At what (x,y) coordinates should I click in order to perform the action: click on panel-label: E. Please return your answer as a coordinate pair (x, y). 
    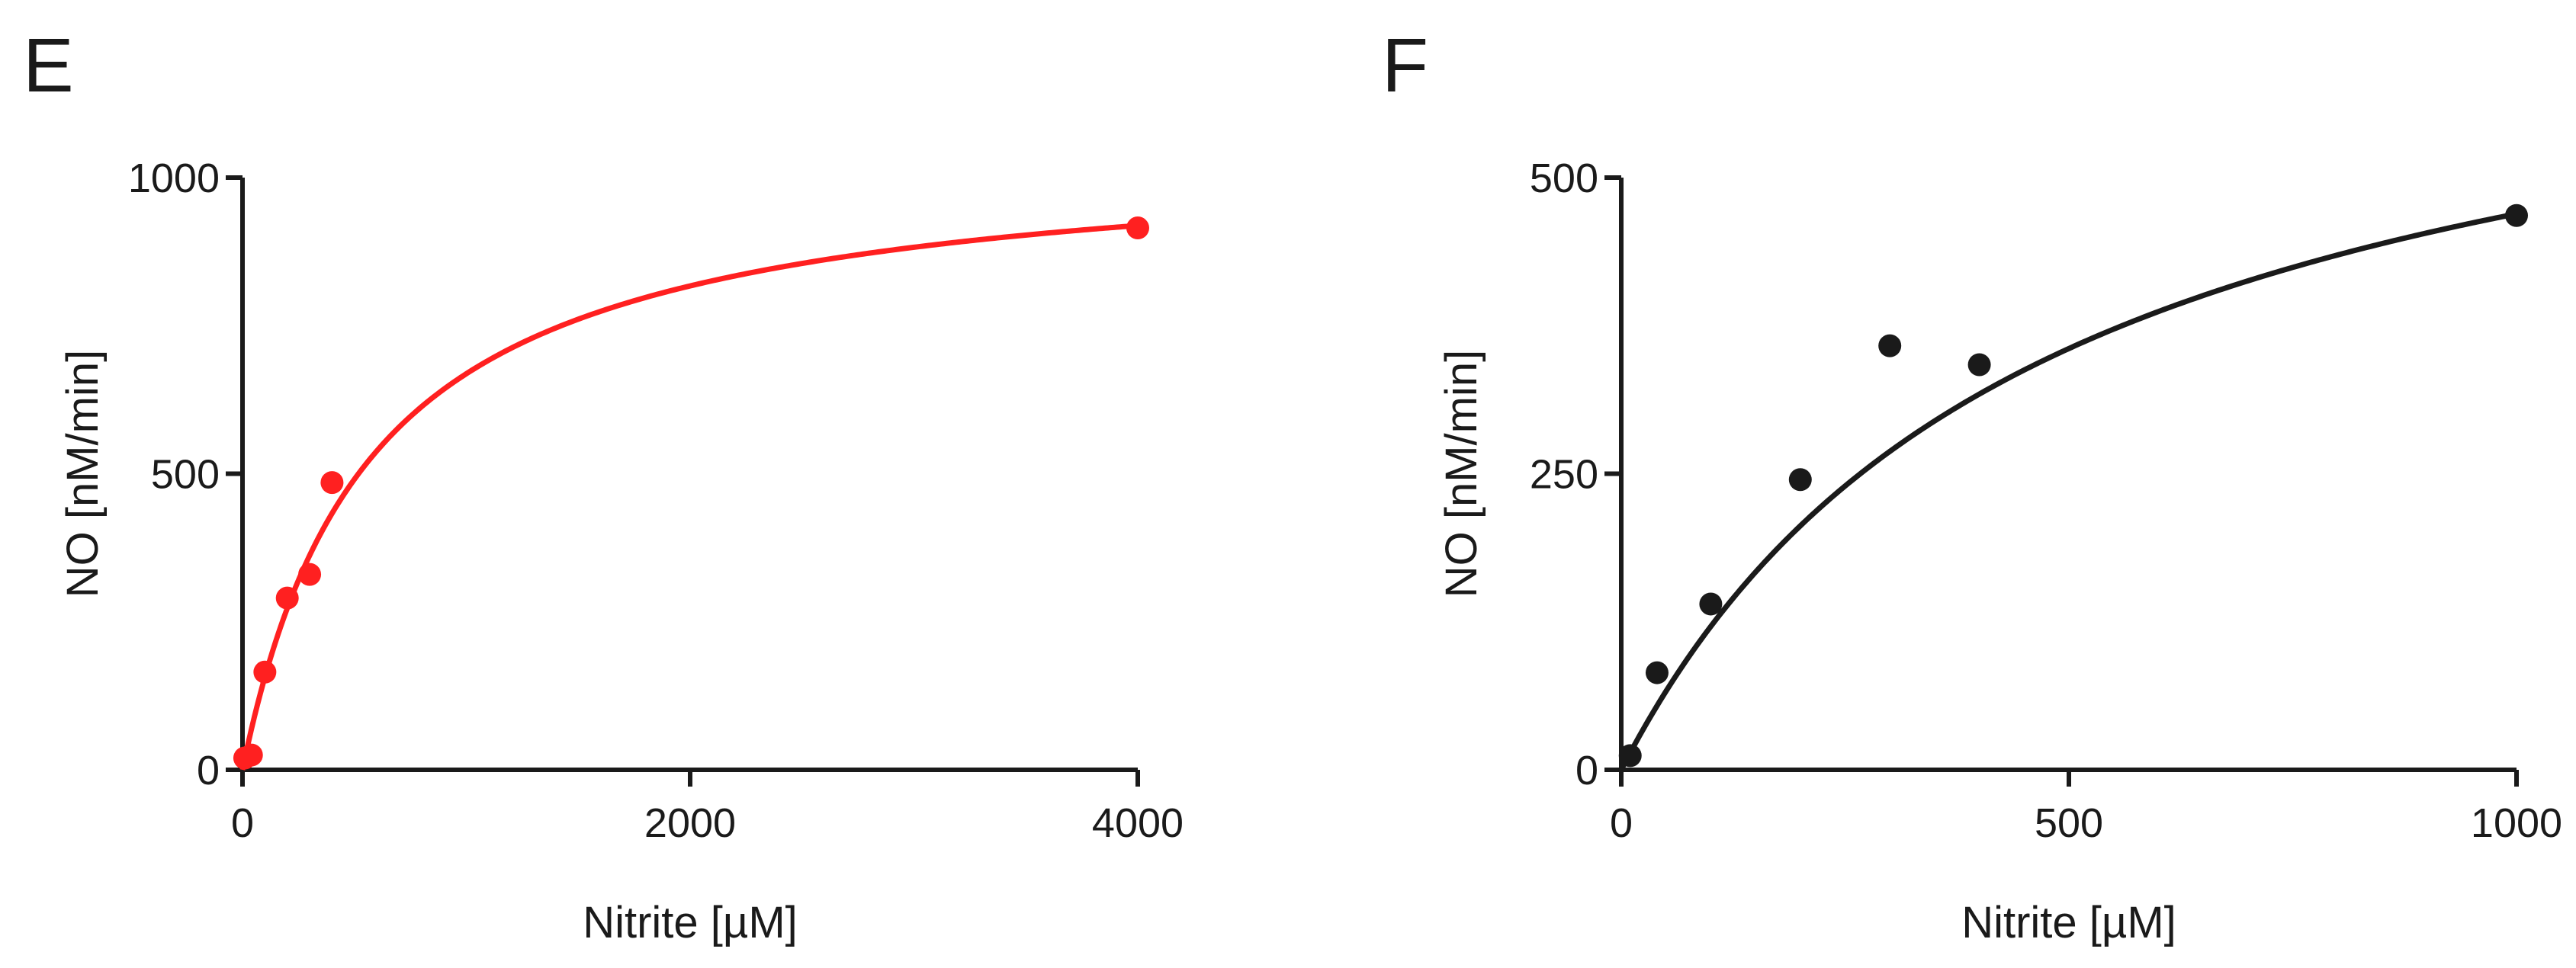
    Looking at the image, I should click on (48, 65).